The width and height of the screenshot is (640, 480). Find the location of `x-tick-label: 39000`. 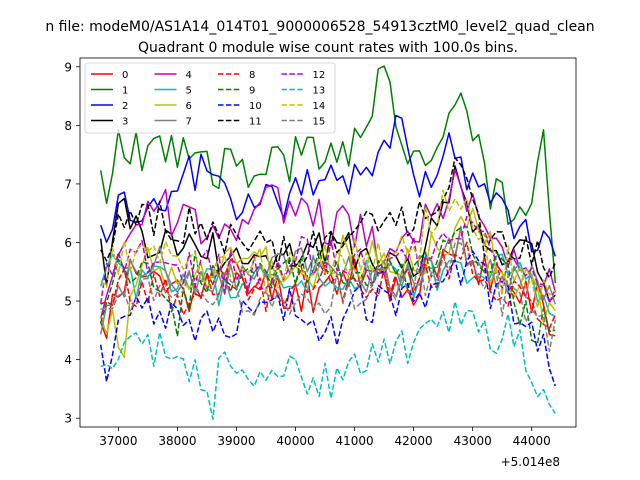

x-tick-label: 39000 is located at coordinates (236, 441).